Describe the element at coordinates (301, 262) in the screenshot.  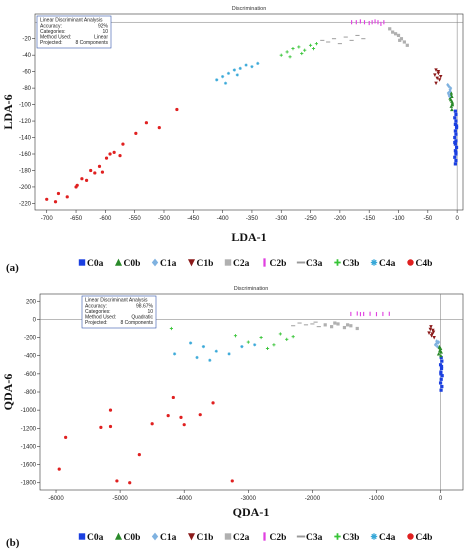
I see `legend-marker-c3a` at that location.